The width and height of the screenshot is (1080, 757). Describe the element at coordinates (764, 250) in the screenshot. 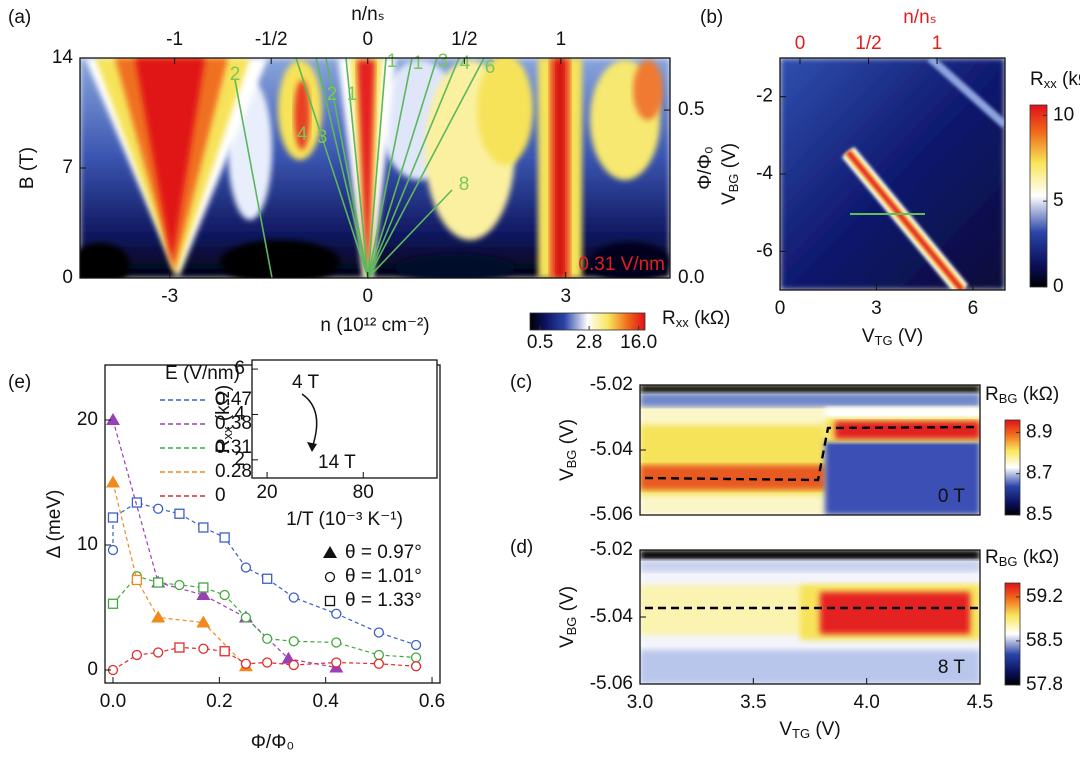

I see `y-tick-label: -6` at that location.